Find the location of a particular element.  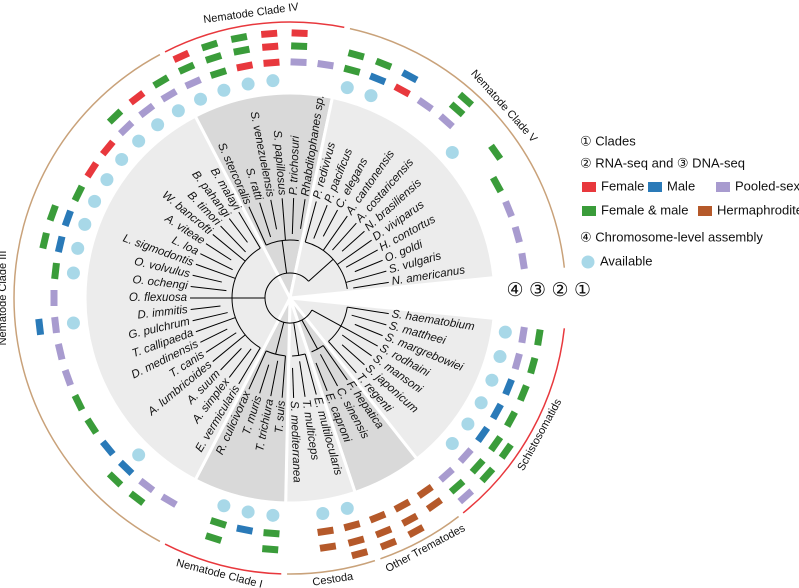

clade-label: Nematode Clade I is located at coordinates (219, 572).